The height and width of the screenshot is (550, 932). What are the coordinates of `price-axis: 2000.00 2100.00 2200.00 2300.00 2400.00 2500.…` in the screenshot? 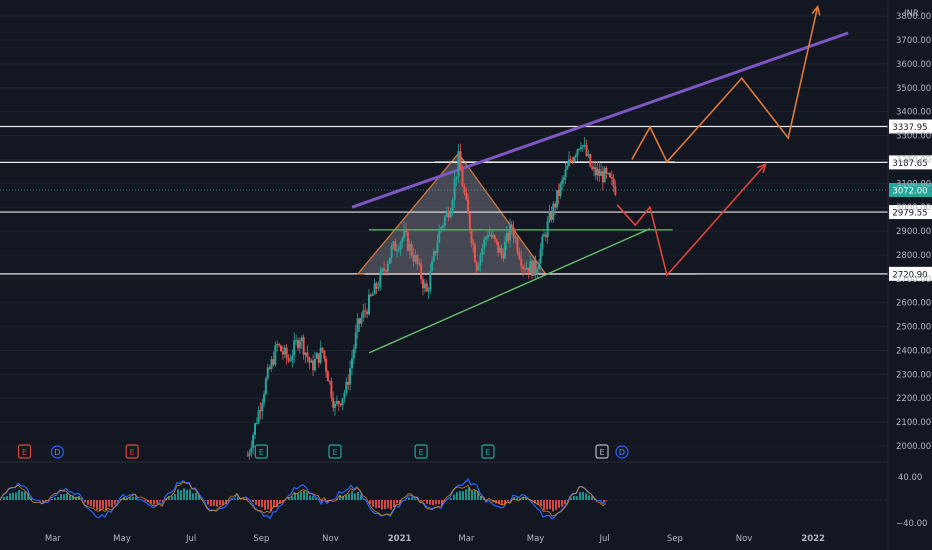 It's located at (909, 275).